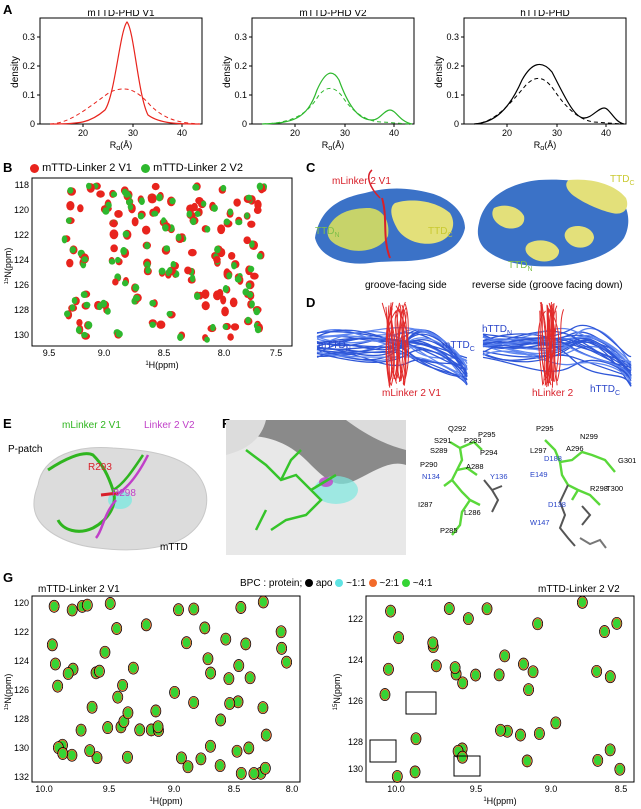  What do you see at coordinates (224, 353) in the screenshot?
I see `xtick: 8.0` at bounding box center [224, 353].